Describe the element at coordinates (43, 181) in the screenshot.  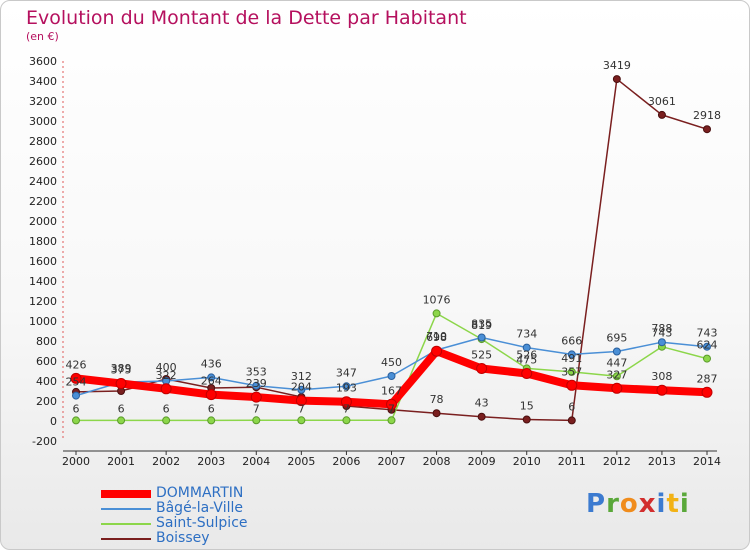
I see `y-tick-label: 2400` at that location.